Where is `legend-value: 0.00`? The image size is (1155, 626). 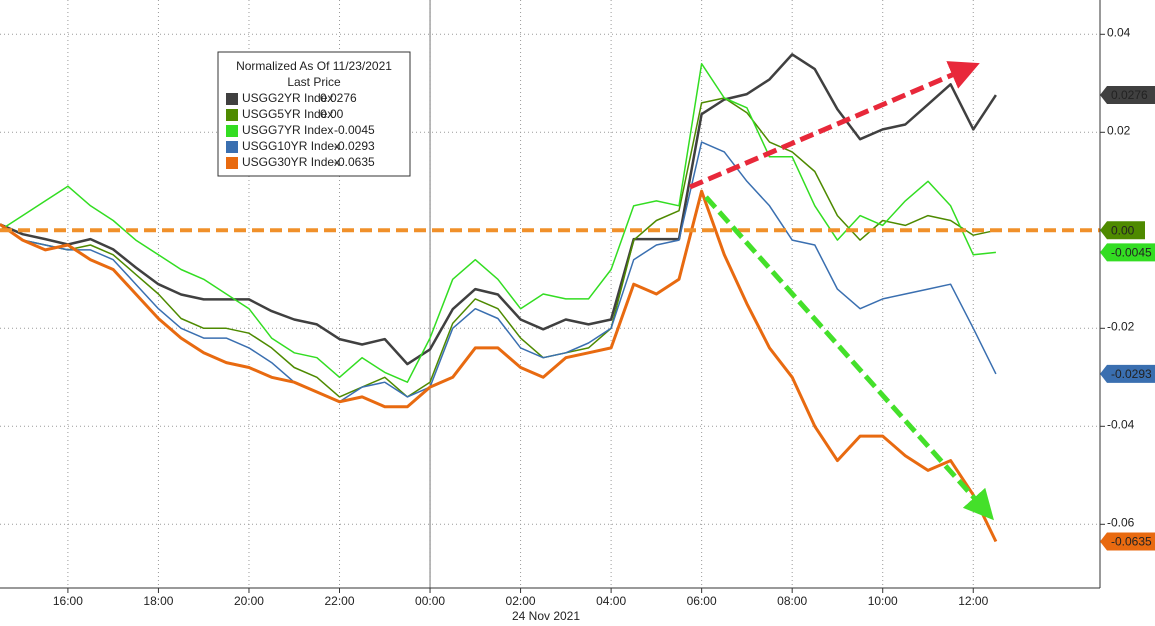
legend-value: 0.00 is located at coordinates (332, 114).